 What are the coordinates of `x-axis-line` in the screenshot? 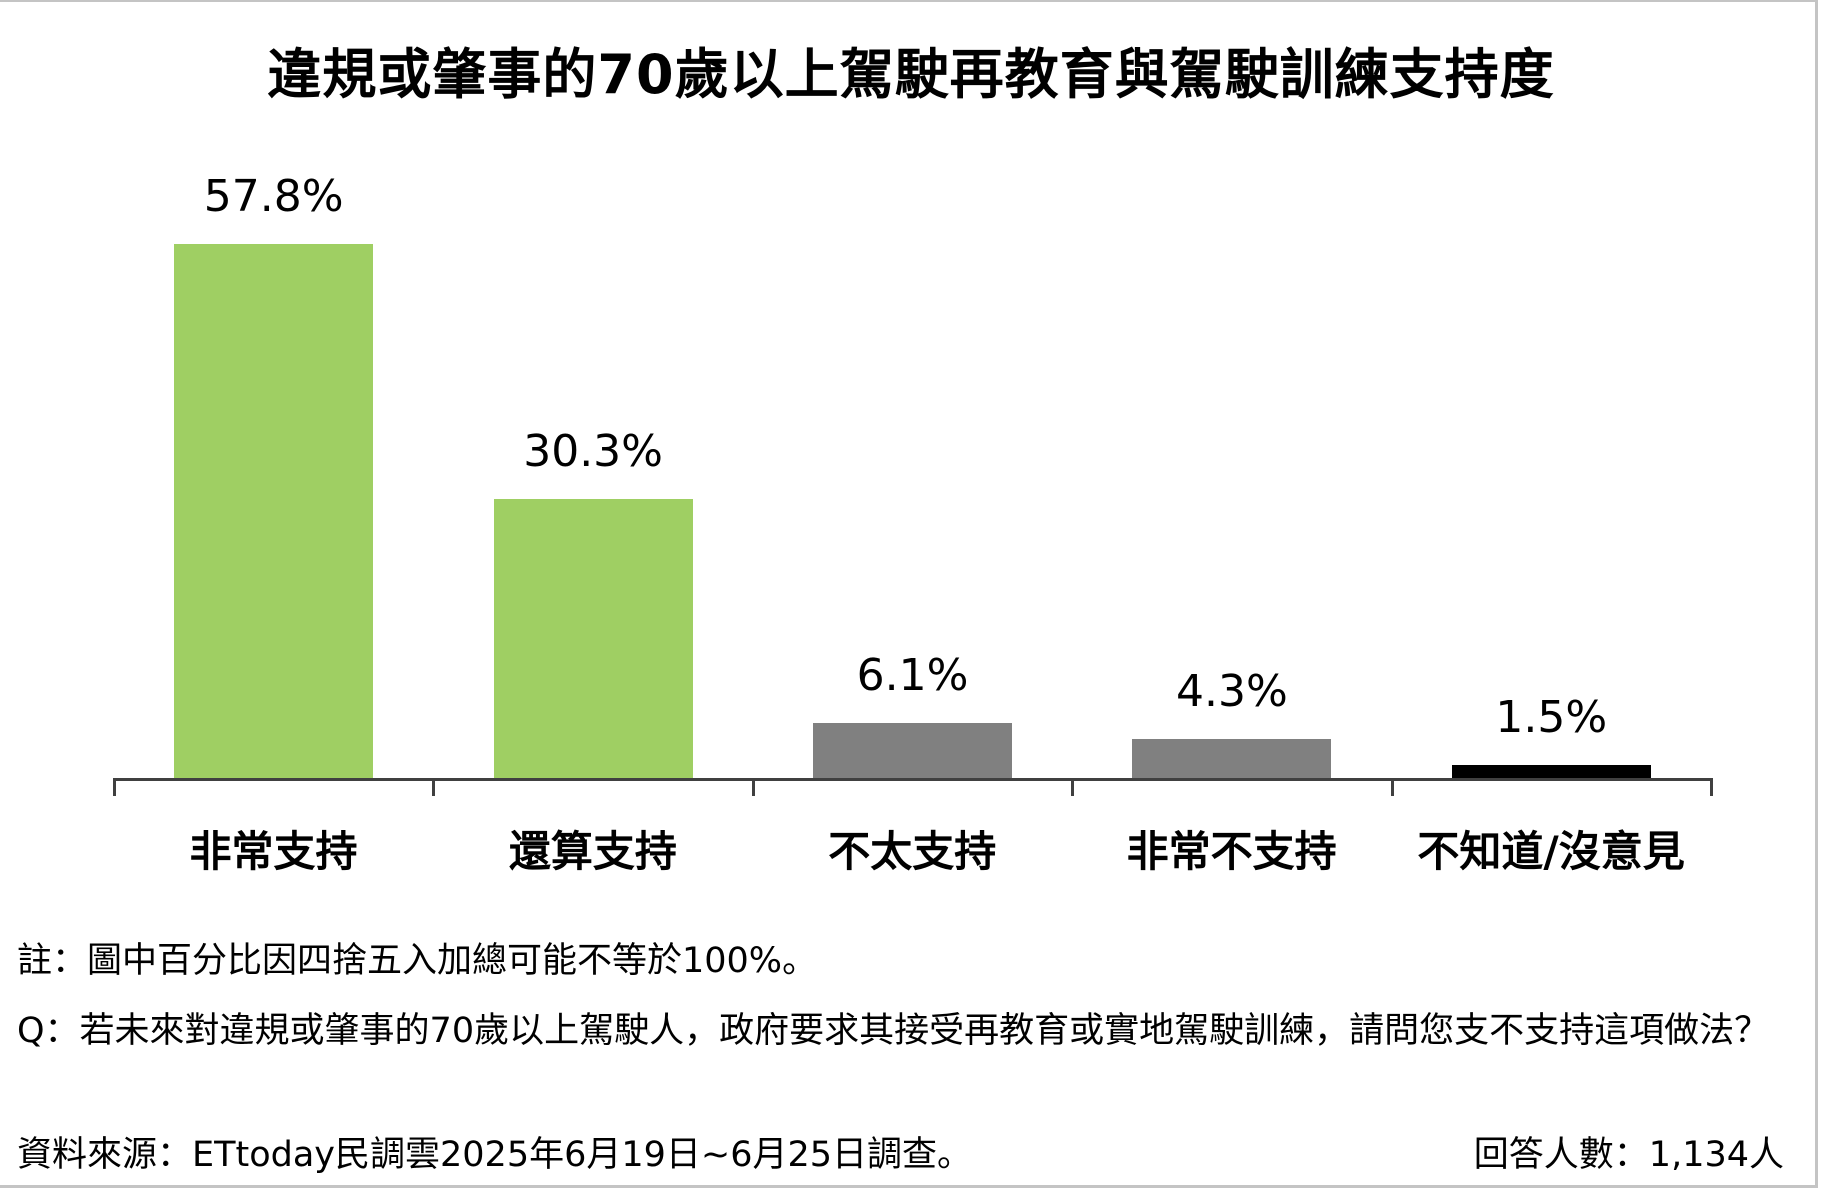 It's located at (913, 779).